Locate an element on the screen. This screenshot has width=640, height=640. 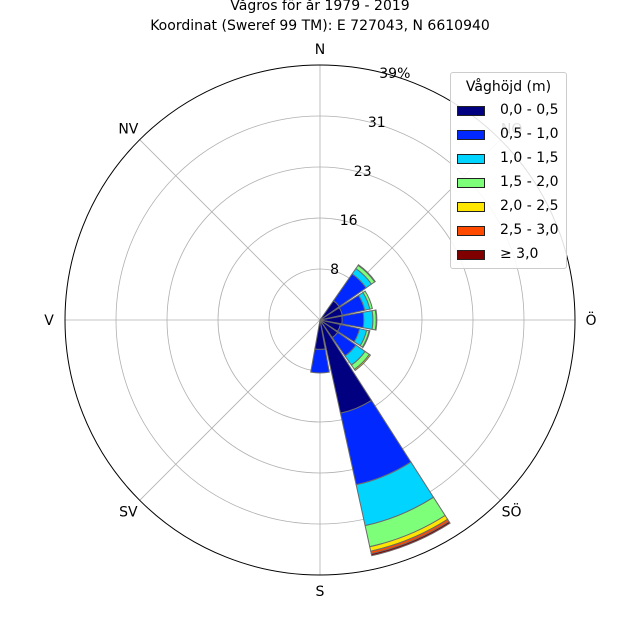
direction-label: V is located at coordinates (49, 321).